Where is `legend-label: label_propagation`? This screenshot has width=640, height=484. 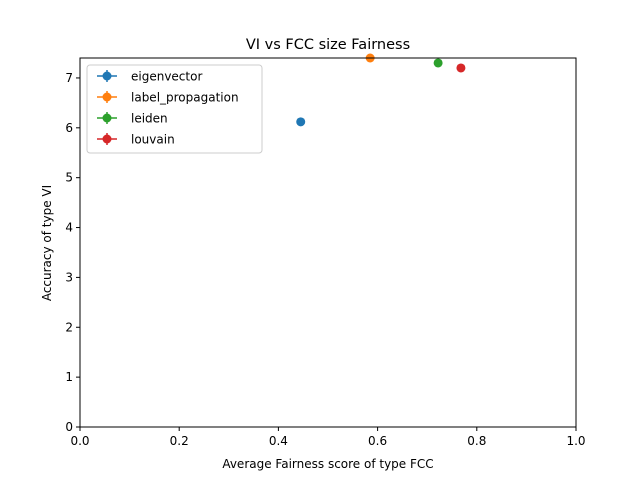
legend-label: label_propagation is located at coordinates (185, 98).